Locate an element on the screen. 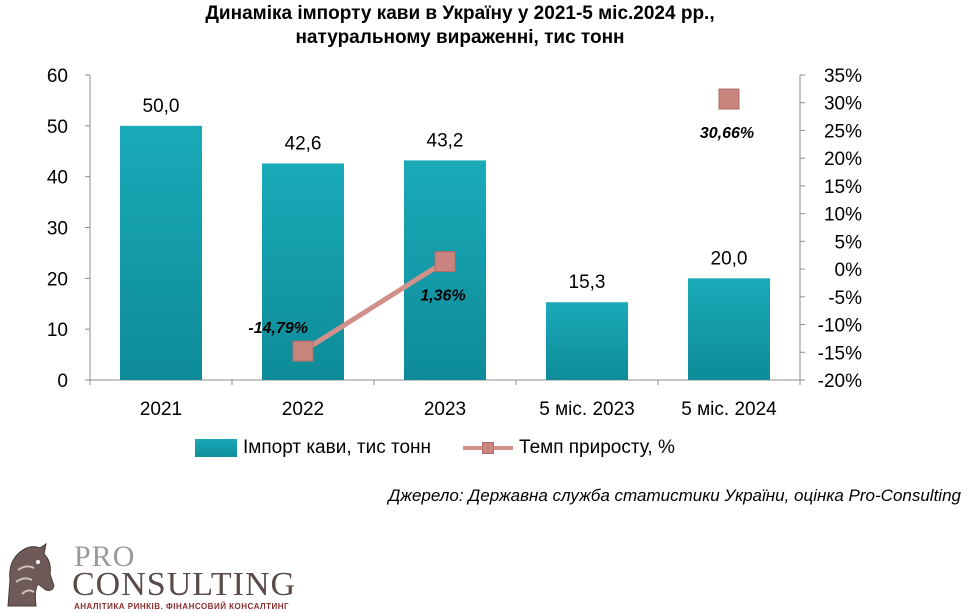 This screenshot has height=613, width=979. bar-data-label: 42,6 is located at coordinates (303, 143).